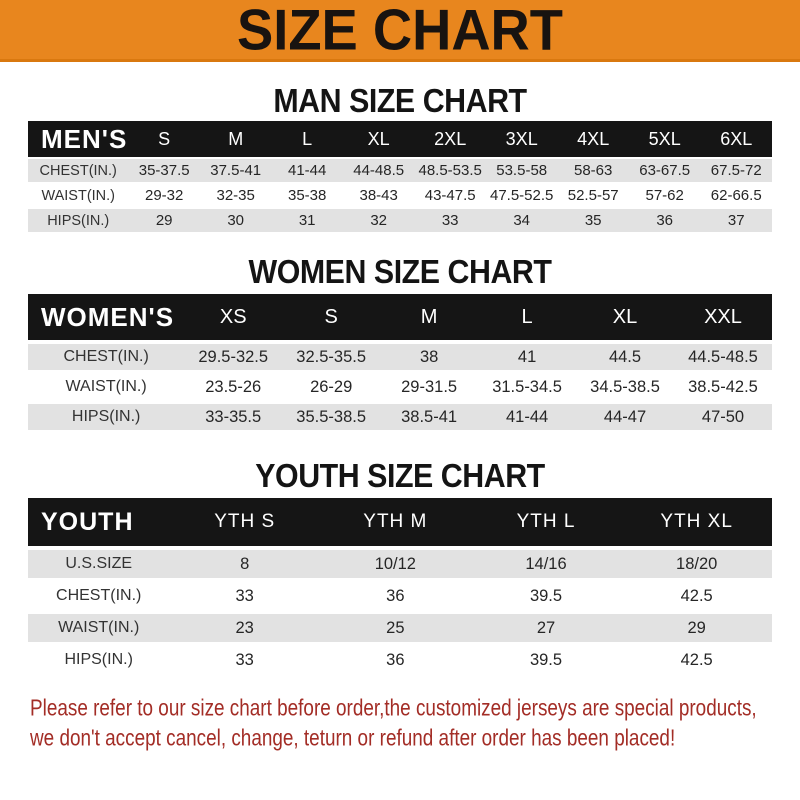 The height and width of the screenshot is (800, 800). I want to click on banner: SIZE CHART, so click(400, 31).